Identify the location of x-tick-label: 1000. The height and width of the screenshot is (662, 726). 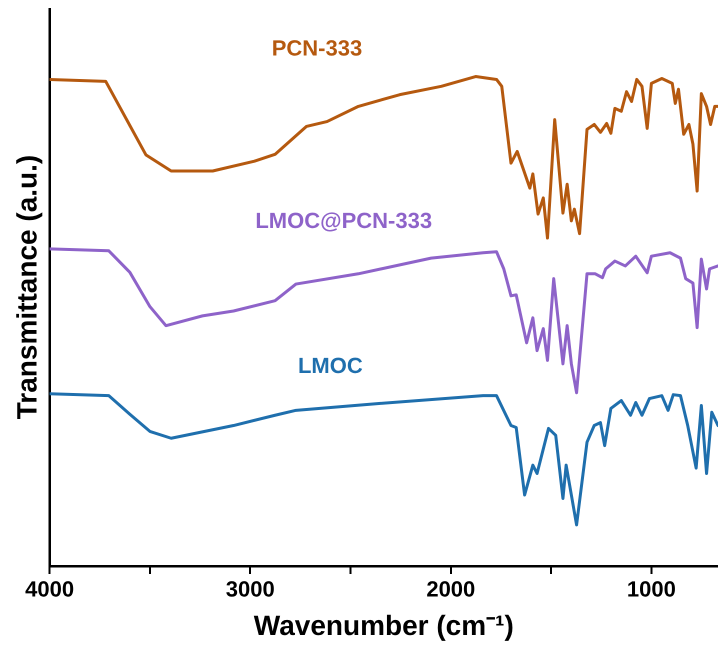
(651, 589).